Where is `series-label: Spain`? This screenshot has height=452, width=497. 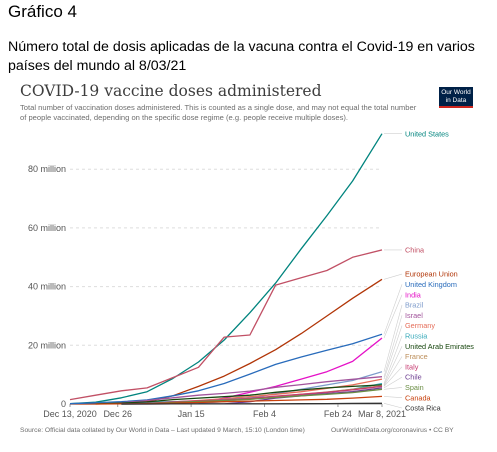
series-label: Spain is located at coordinates (414, 387).